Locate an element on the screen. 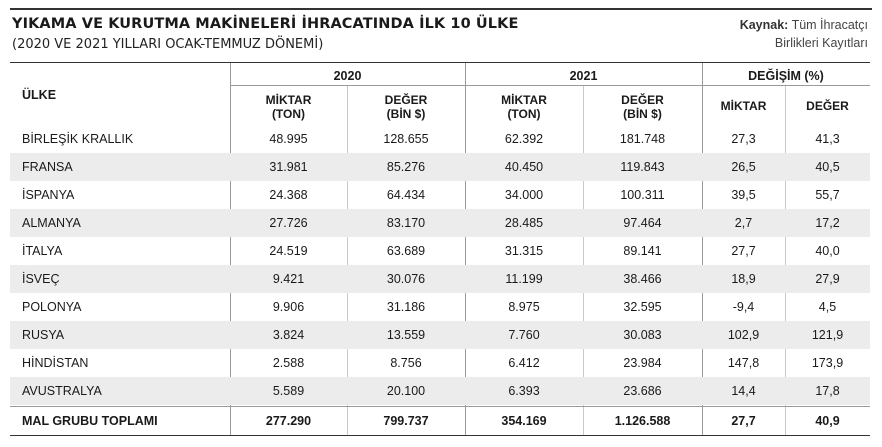  value-cell: 32.595 is located at coordinates (642, 307).